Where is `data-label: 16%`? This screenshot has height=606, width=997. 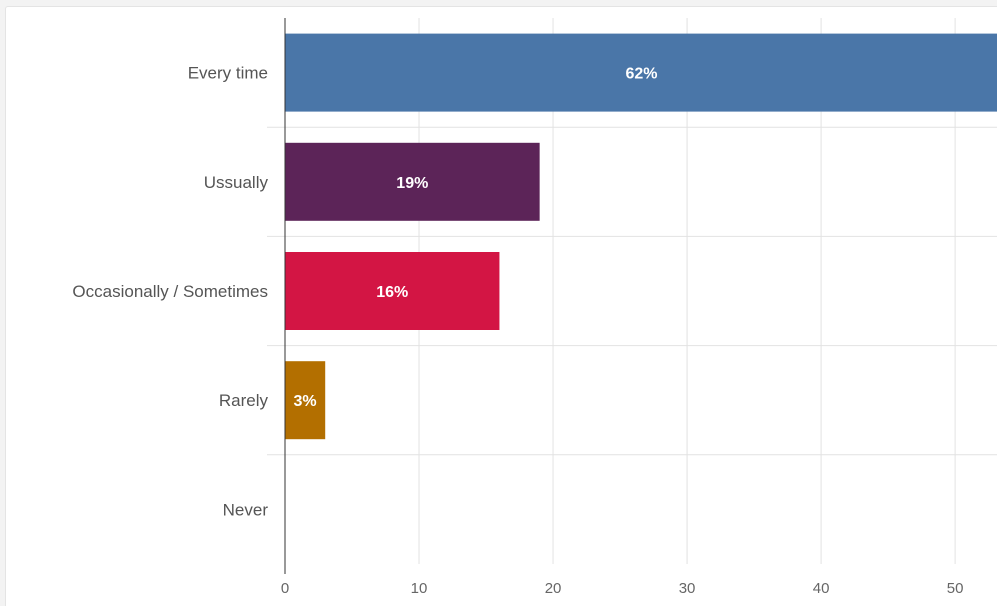
data-label: 16% is located at coordinates (392, 292).